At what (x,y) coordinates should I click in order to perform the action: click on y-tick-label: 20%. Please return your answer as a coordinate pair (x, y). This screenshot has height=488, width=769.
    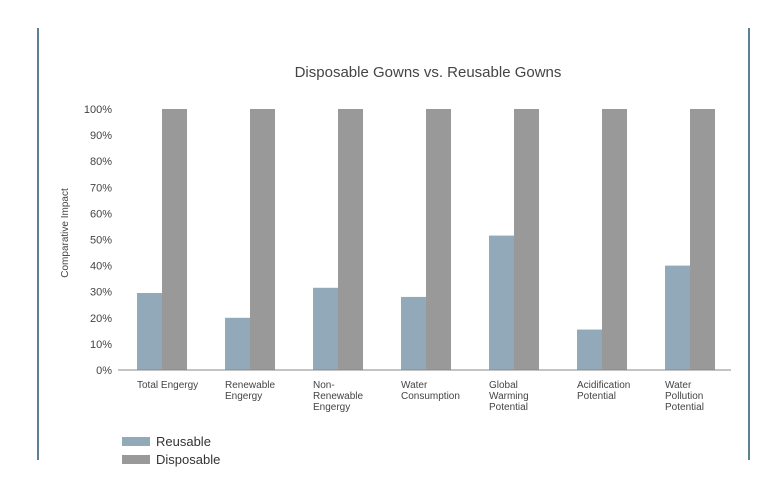
    Looking at the image, I should click on (101, 319).